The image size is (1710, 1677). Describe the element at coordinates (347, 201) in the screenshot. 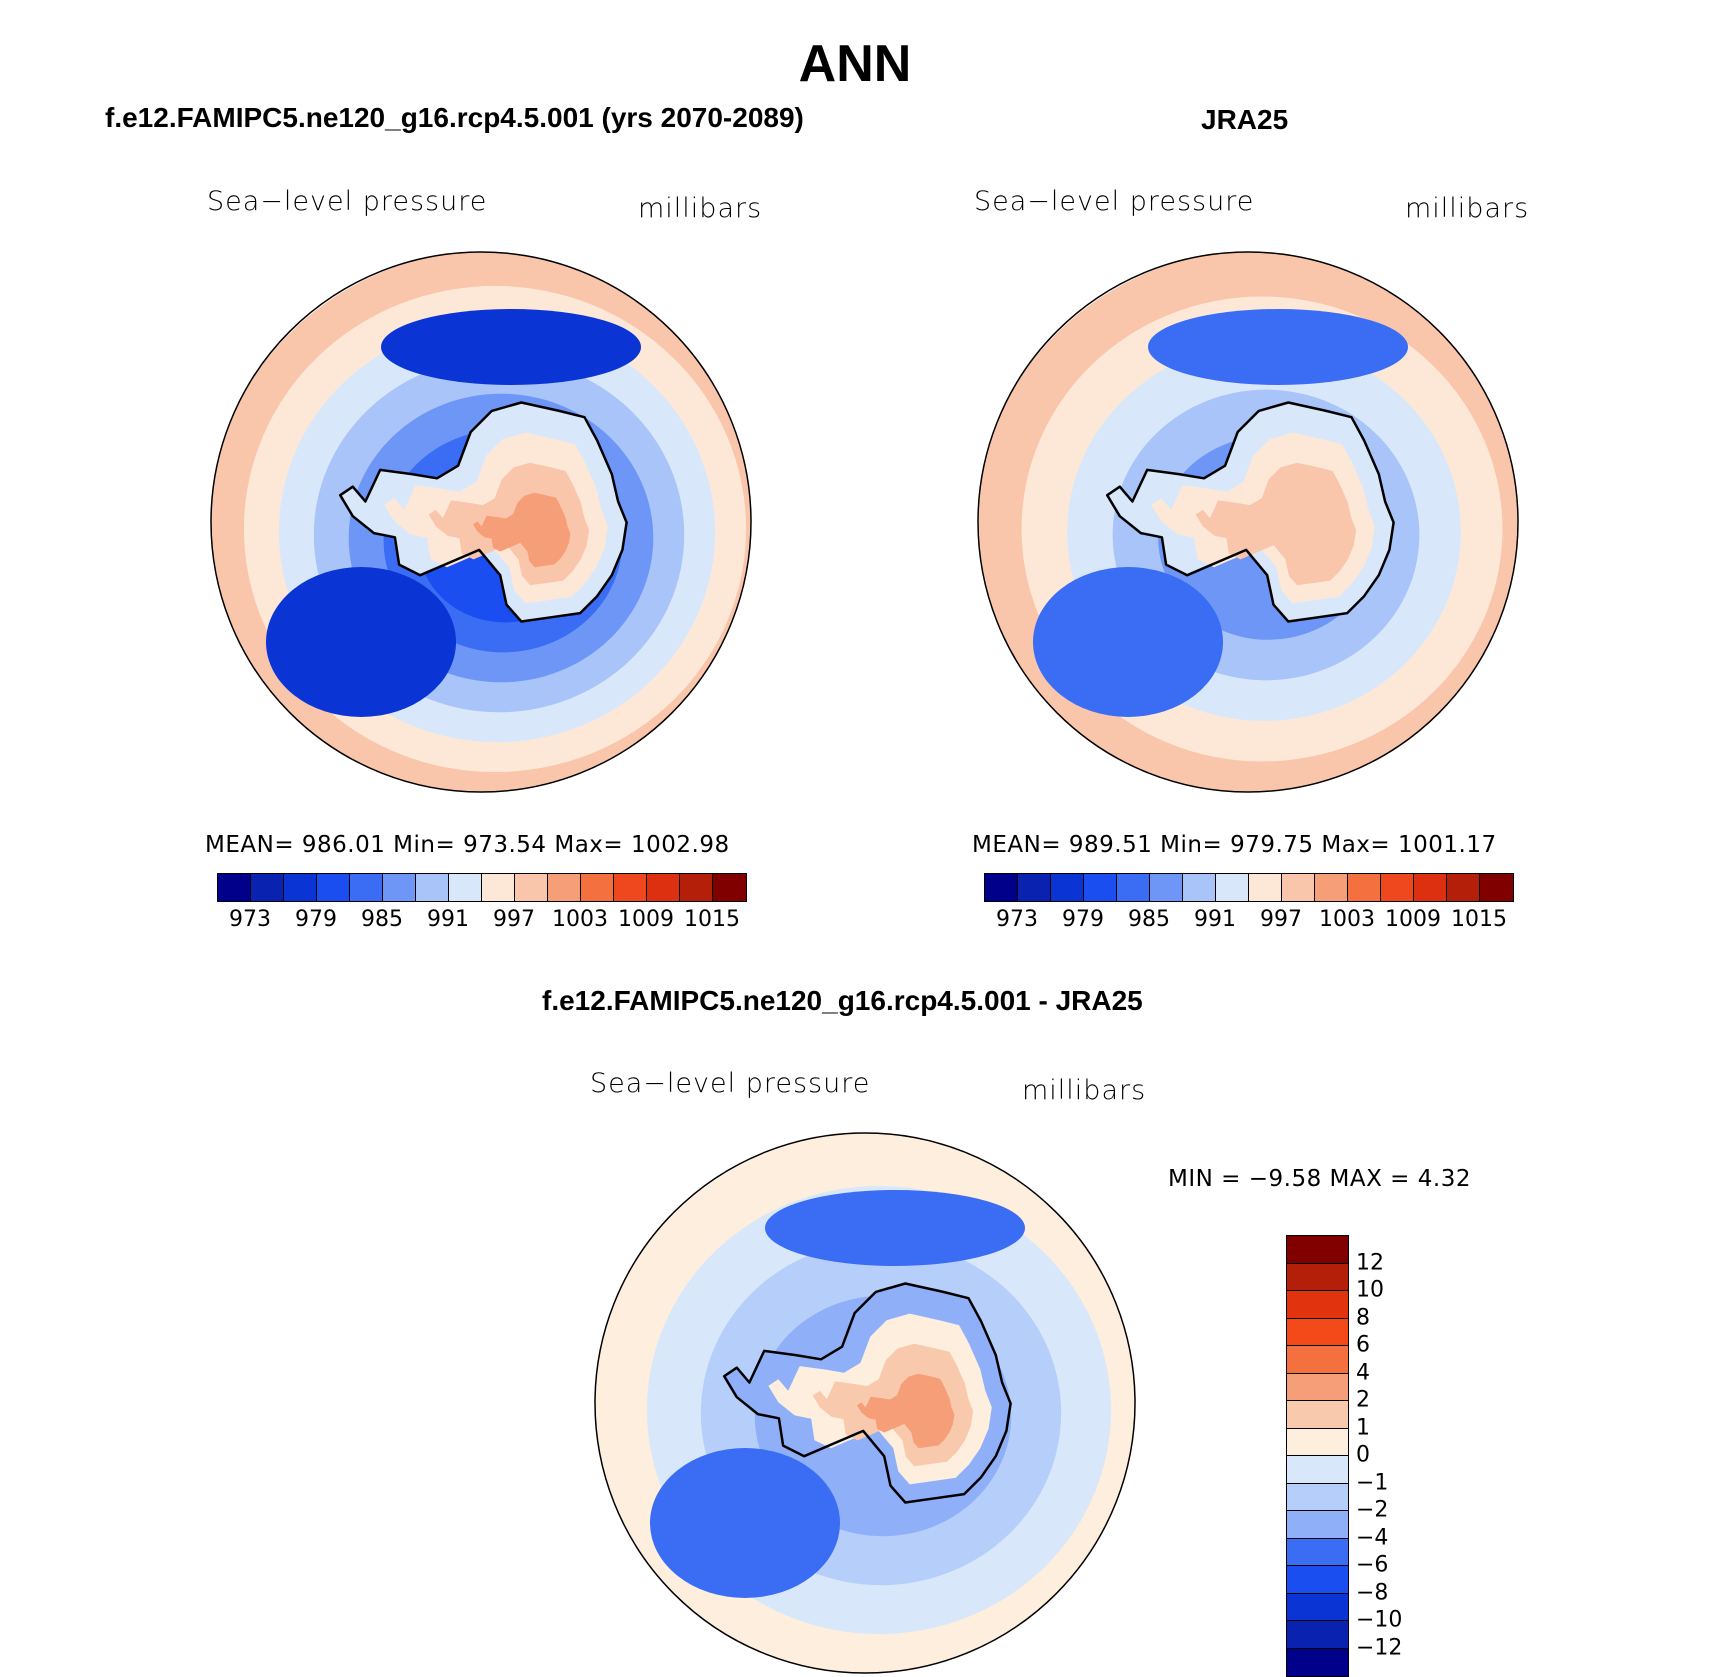

I see `panel-model-variable: Sea−level pressure` at that location.